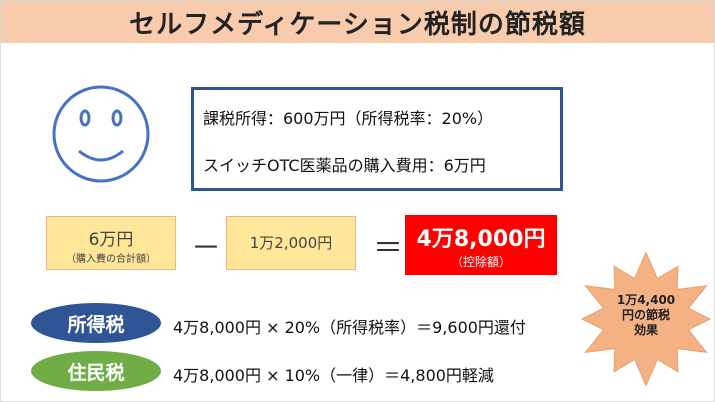 This screenshot has width=715, height=402. I want to click on title: セルフメディケーション税制の節税額, so click(357, 22).